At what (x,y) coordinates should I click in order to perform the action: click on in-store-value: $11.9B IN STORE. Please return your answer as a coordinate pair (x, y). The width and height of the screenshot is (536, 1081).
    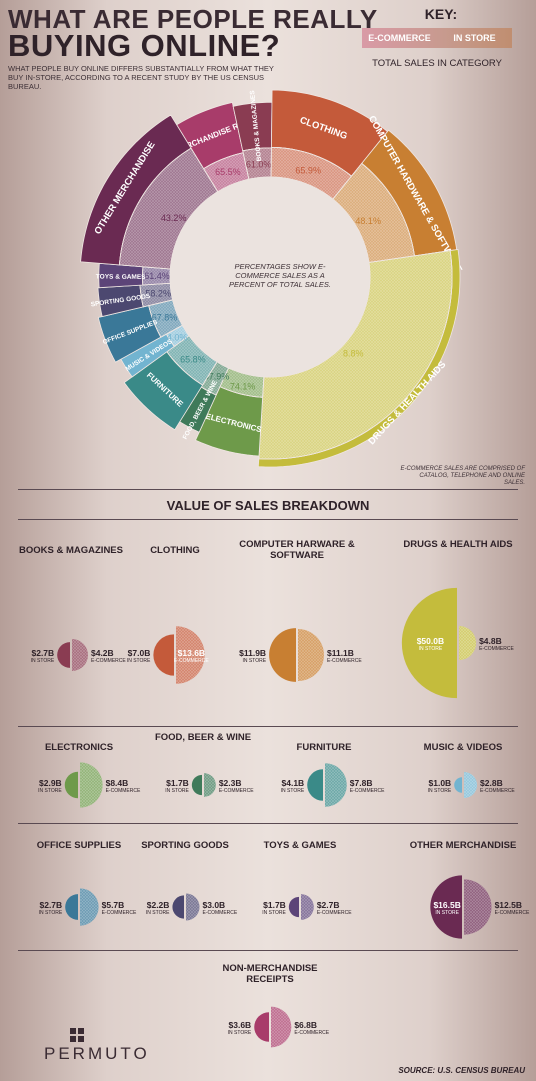
    Looking at the image, I should click on (253, 656).